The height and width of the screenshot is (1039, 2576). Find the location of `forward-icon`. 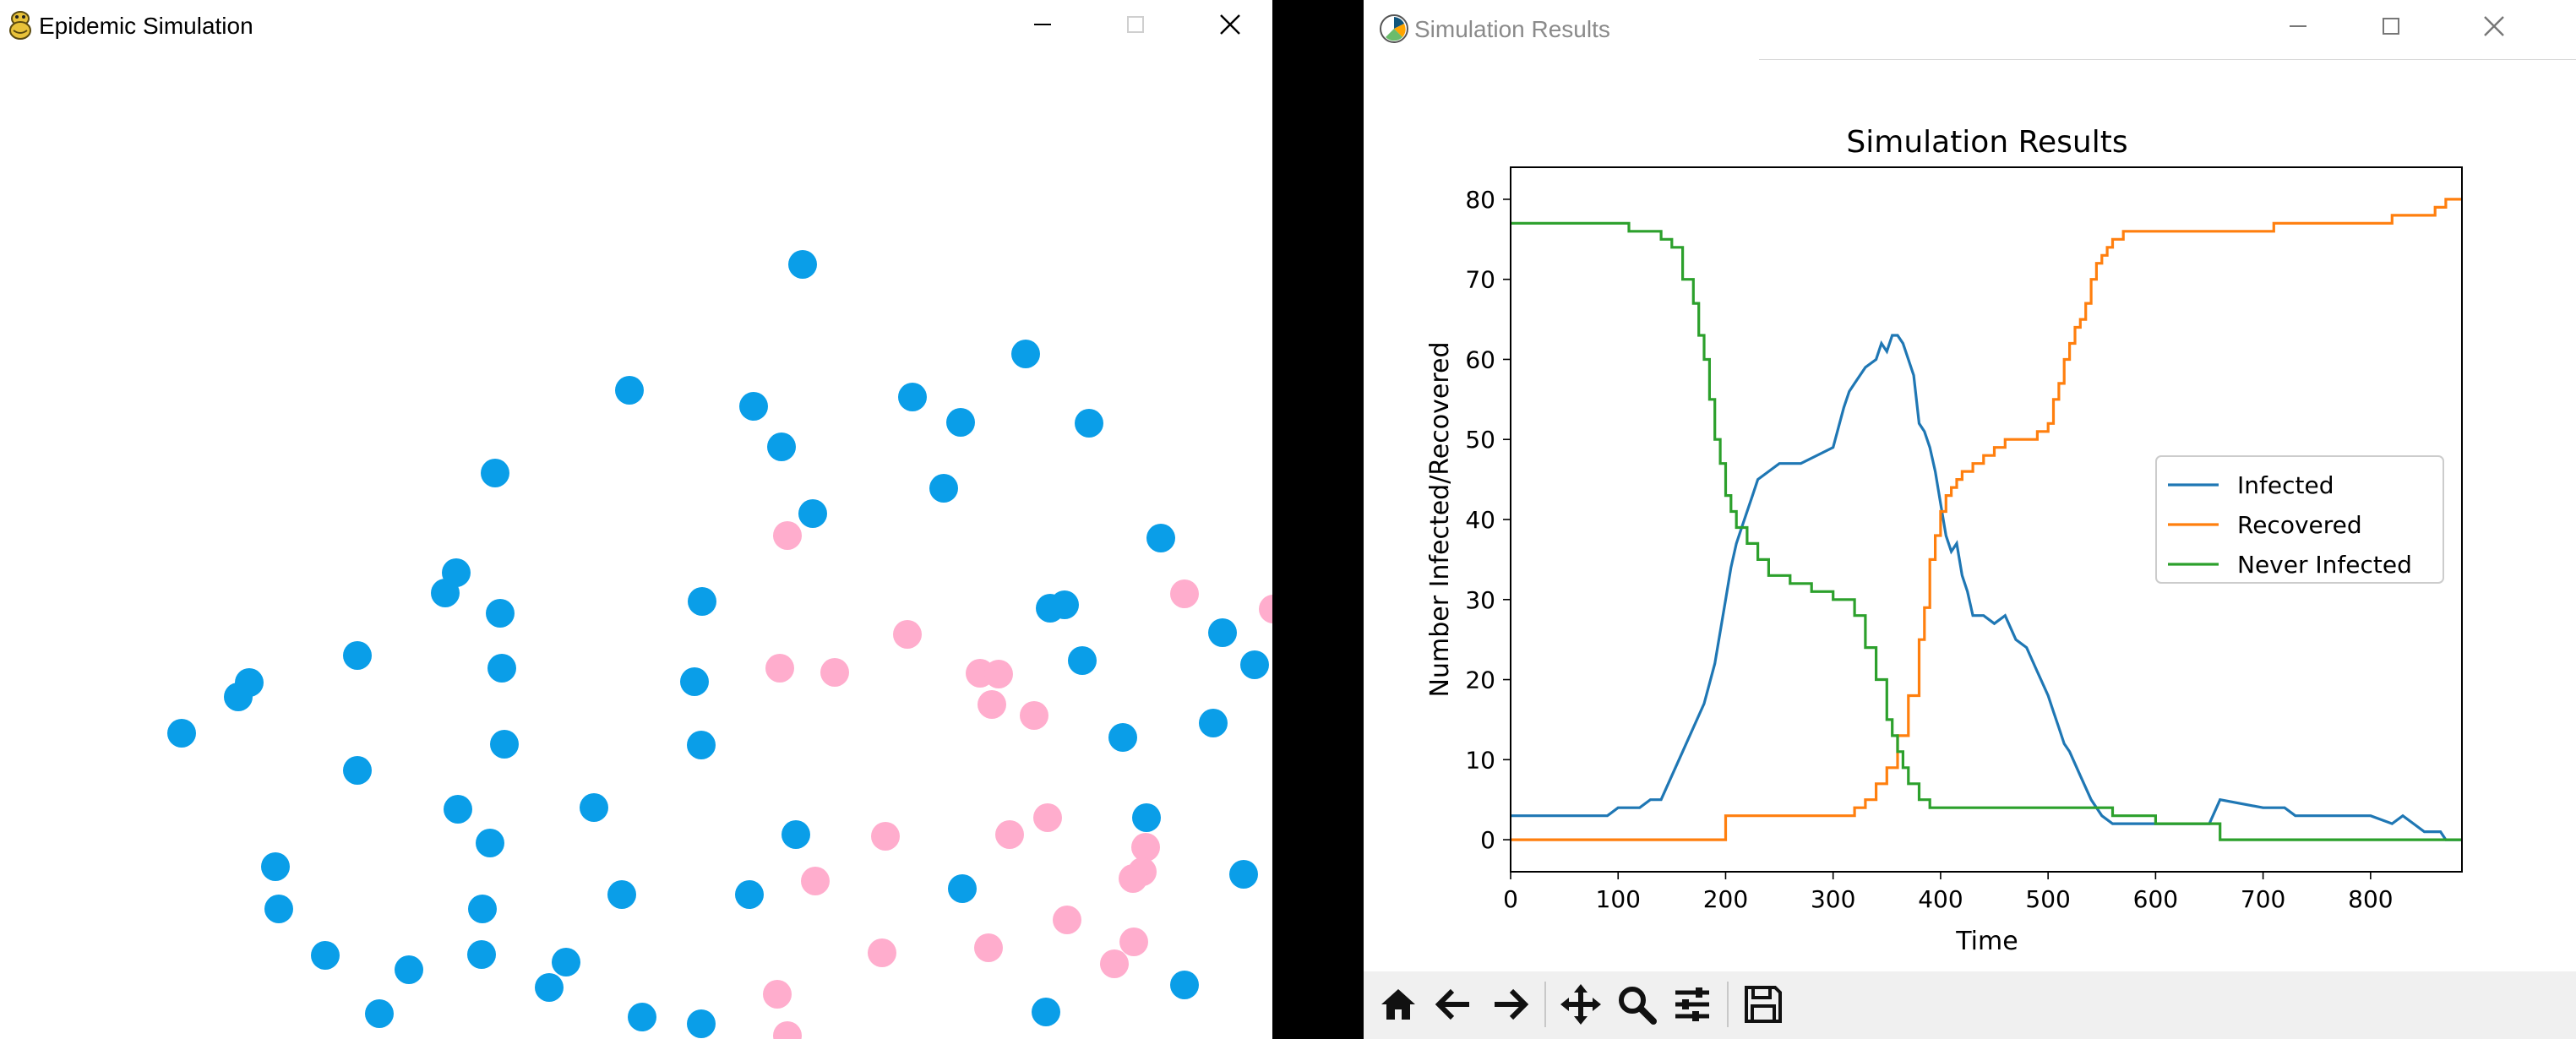

forward-icon is located at coordinates (1512, 1004).